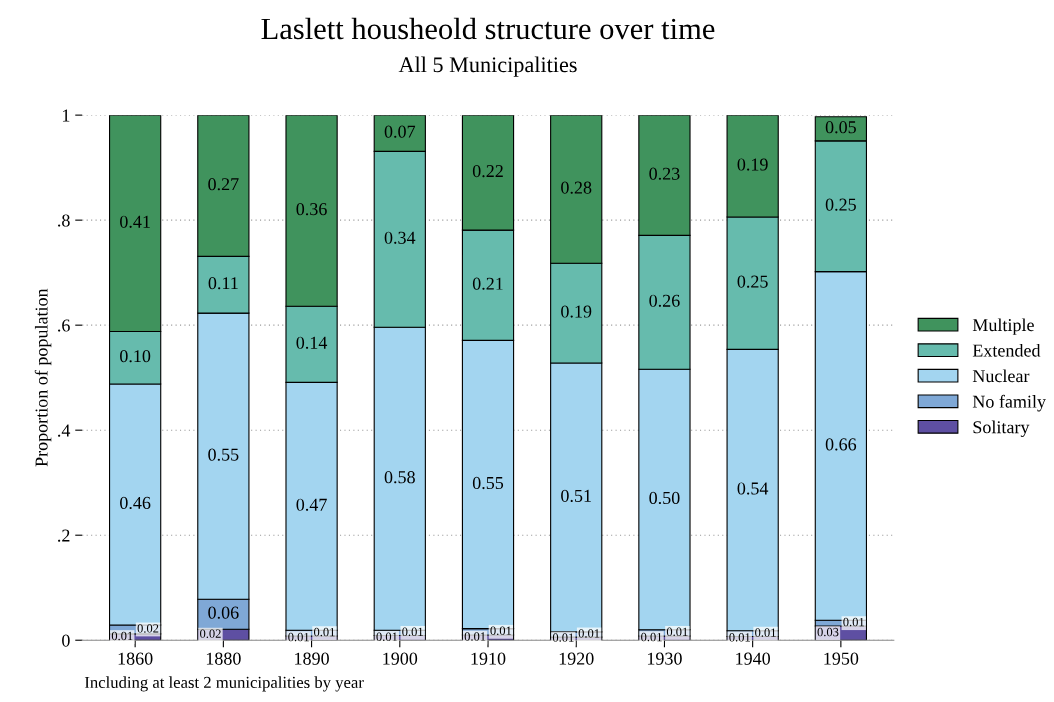  What do you see at coordinates (135, 503) in the screenshot?
I see `data-label: 0.46` at bounding box center [135, 503].